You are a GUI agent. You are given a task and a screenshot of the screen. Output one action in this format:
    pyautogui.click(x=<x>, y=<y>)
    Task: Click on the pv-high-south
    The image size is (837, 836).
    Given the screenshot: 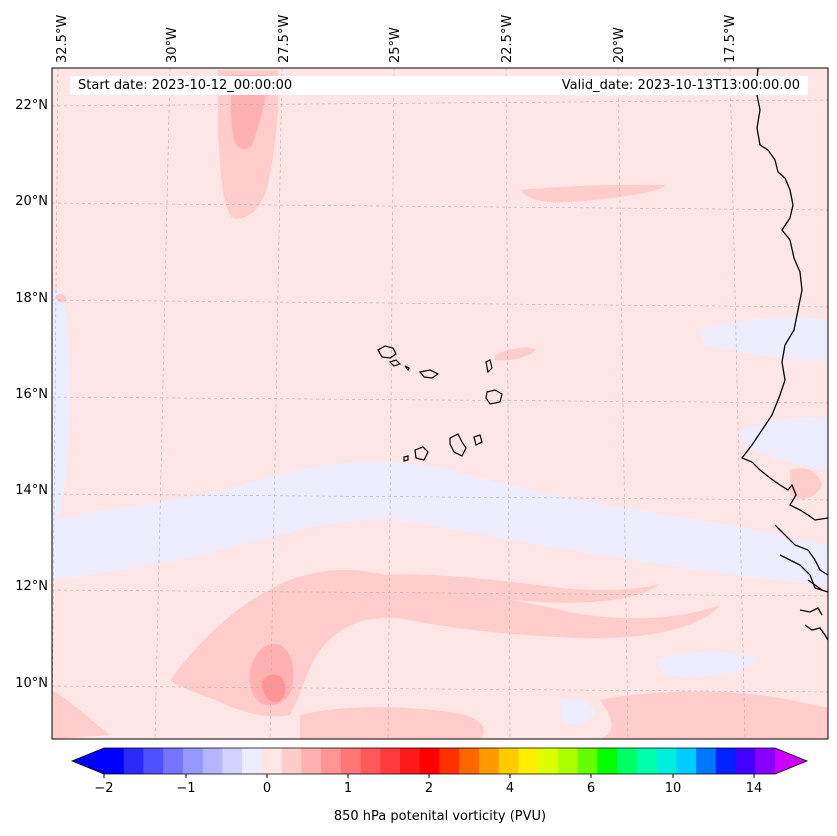 What is the action you would take?
    pyautogui.click(x=274, y=688)
    